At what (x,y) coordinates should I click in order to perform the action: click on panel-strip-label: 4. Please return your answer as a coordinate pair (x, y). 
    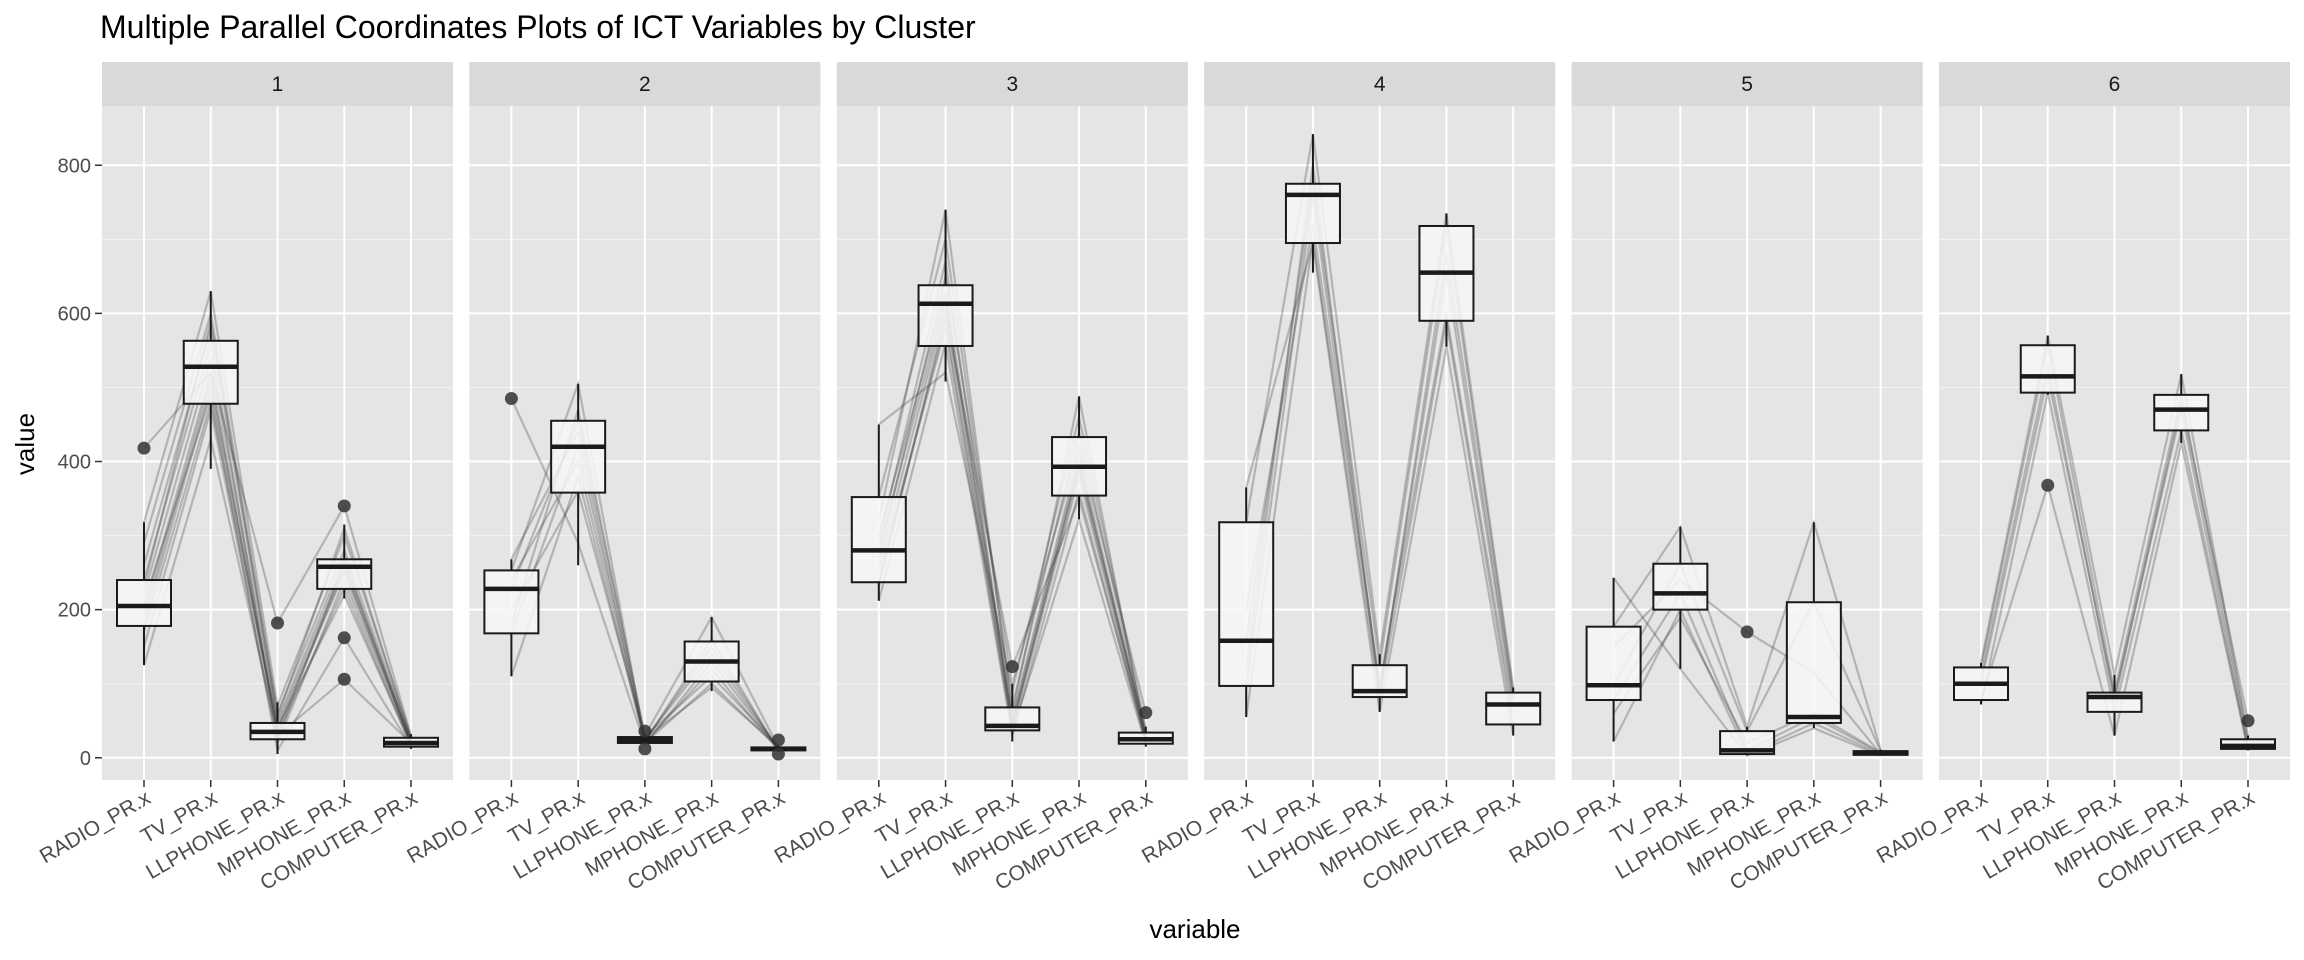
    Looking at the image, I should click on (1380, 84).